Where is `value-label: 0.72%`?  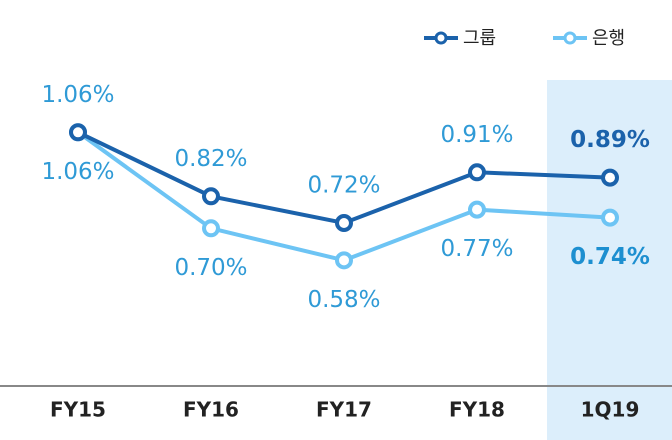 value-label: 0.72% is located at coordinates (343, 185).